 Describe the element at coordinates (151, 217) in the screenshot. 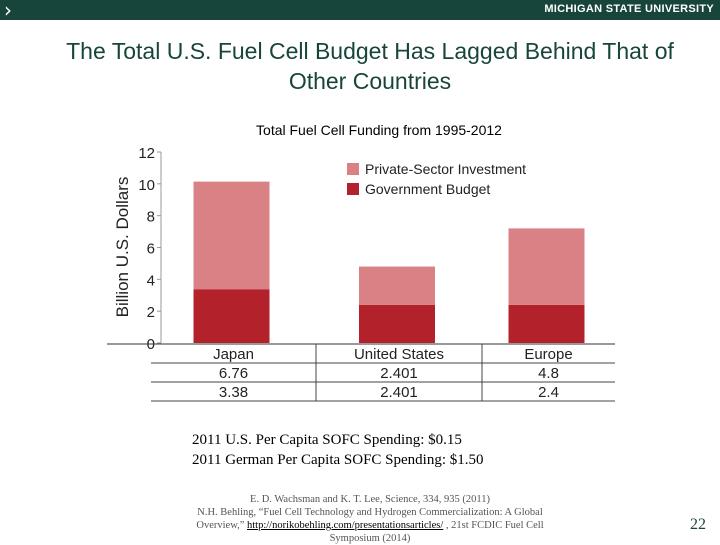

I see `y-tick-label: 8` at that location.